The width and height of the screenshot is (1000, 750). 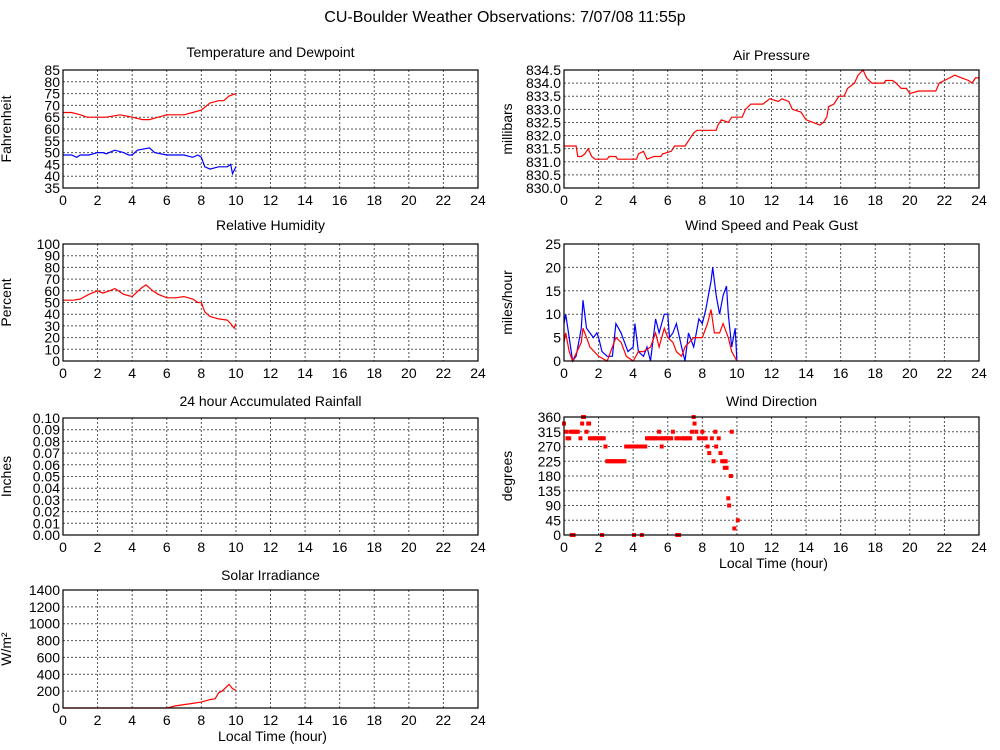 I want to click on wind-direction-plot-frame, so click(x=771, y=476).